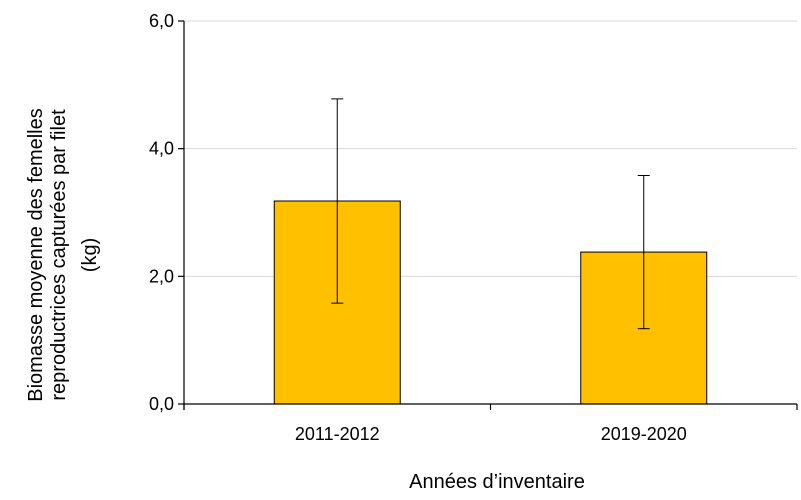  I want to click on y-tick-label-1: 2,0, so click(161, 276).